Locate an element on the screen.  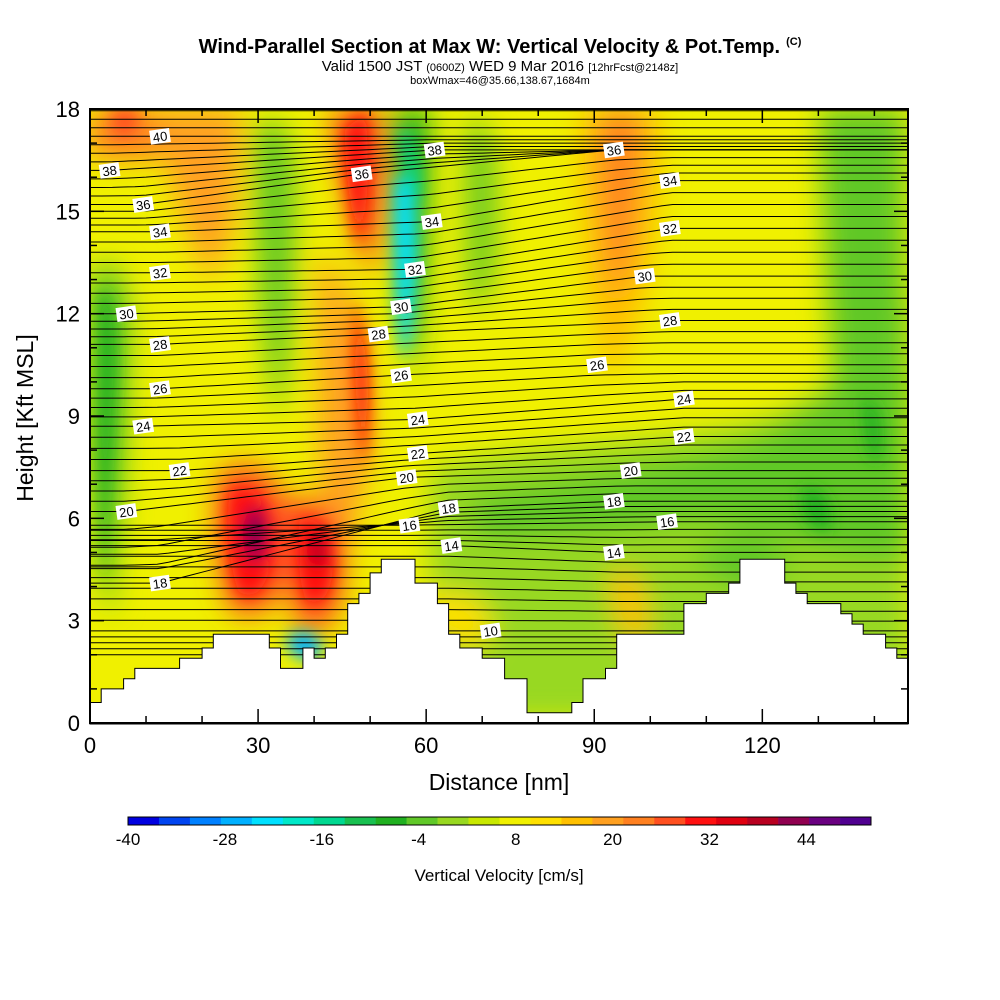
y-tick-label: 6 is located at coordinates (74, 518).